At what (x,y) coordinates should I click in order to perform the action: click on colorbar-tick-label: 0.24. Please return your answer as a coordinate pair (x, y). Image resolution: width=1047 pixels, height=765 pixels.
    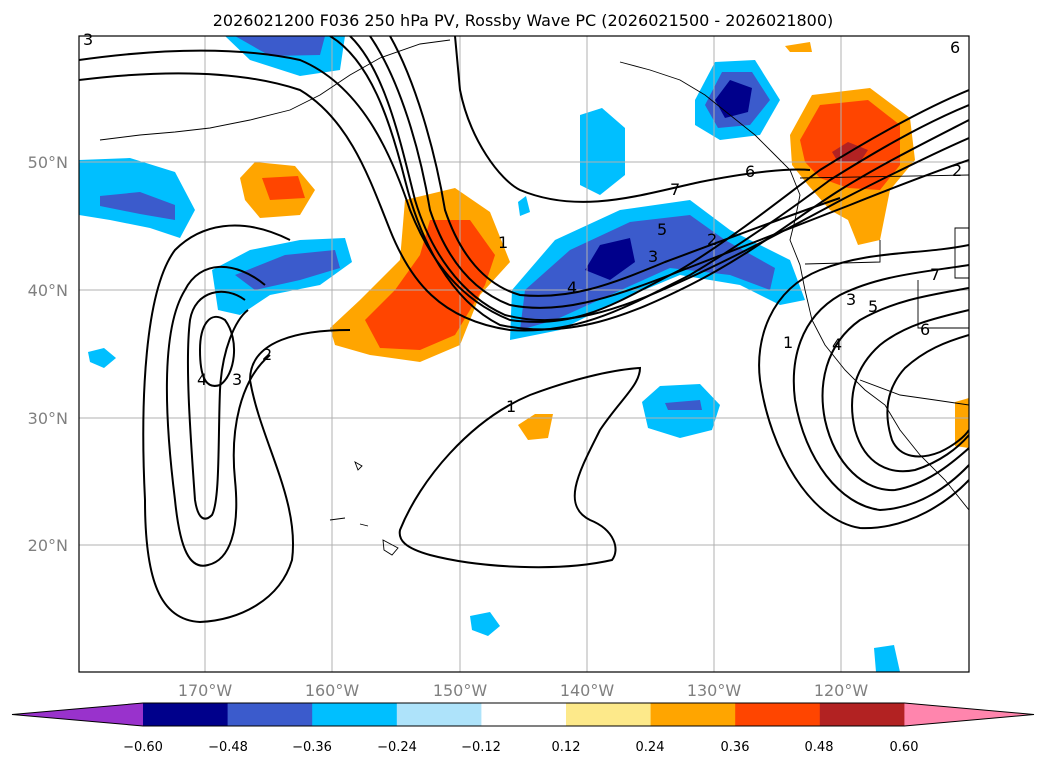
    Looking at the image, I should click on (650, 747).